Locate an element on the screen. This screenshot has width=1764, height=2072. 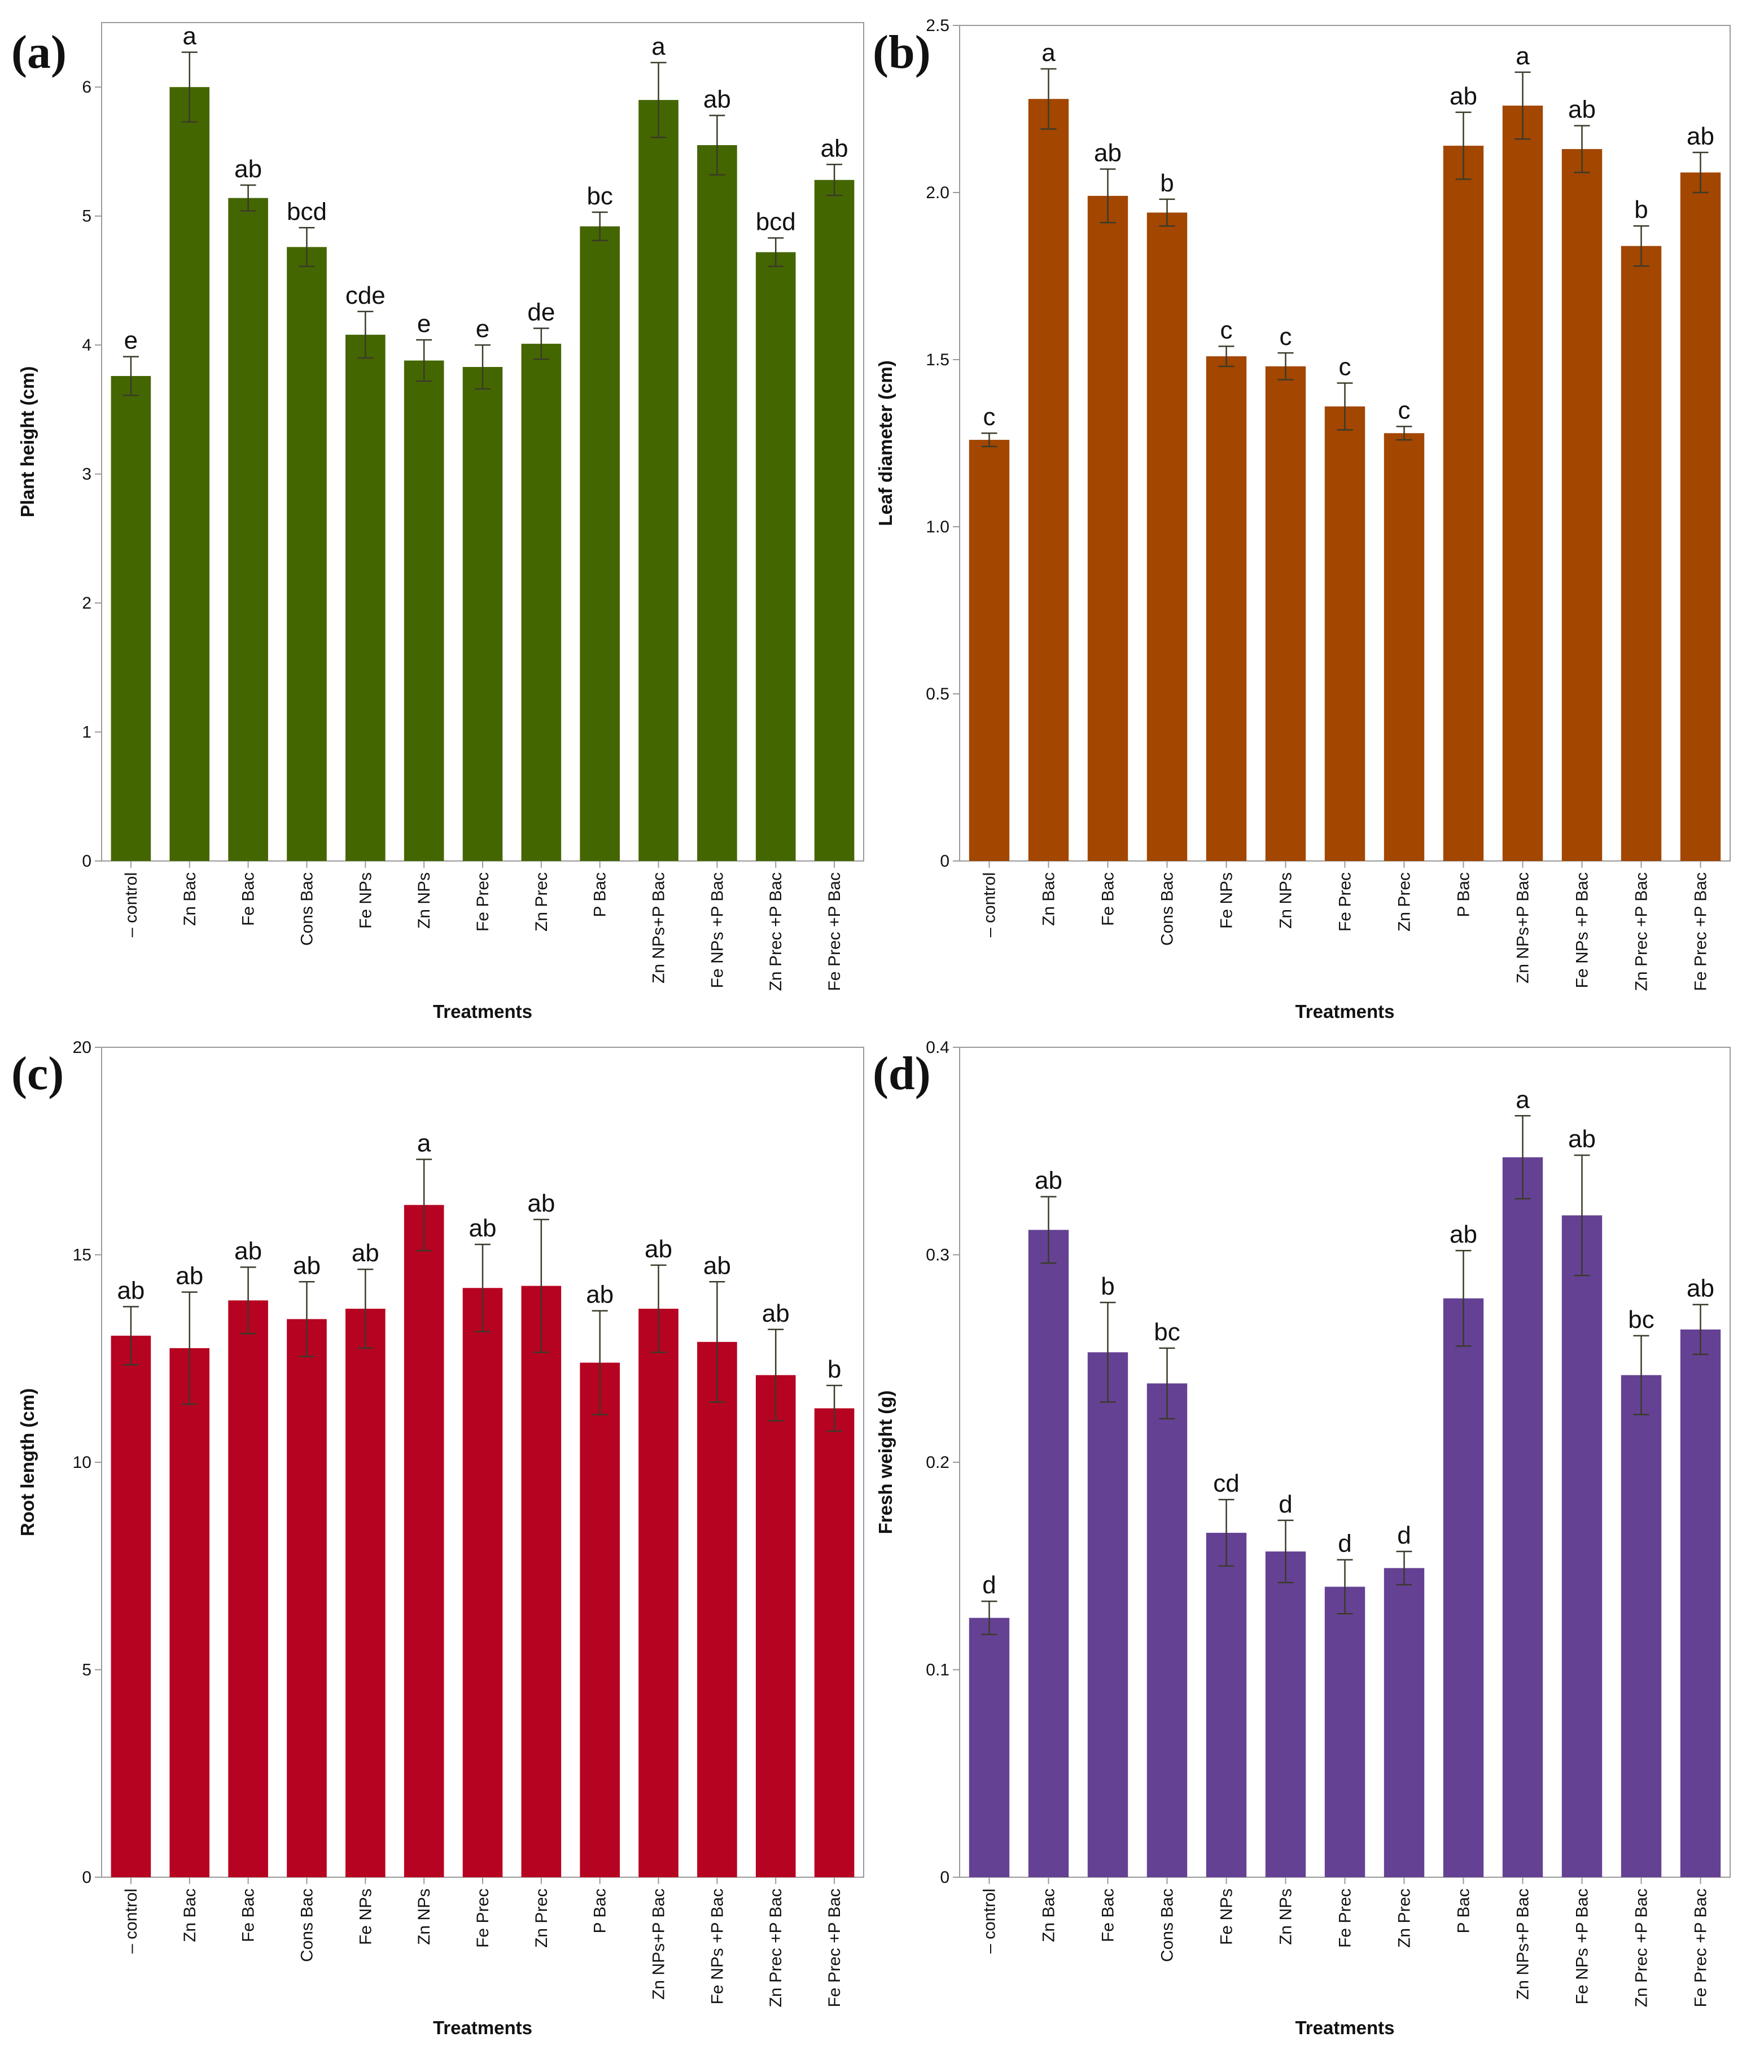
significance-label: bcd is located at coordinates (776, 222).